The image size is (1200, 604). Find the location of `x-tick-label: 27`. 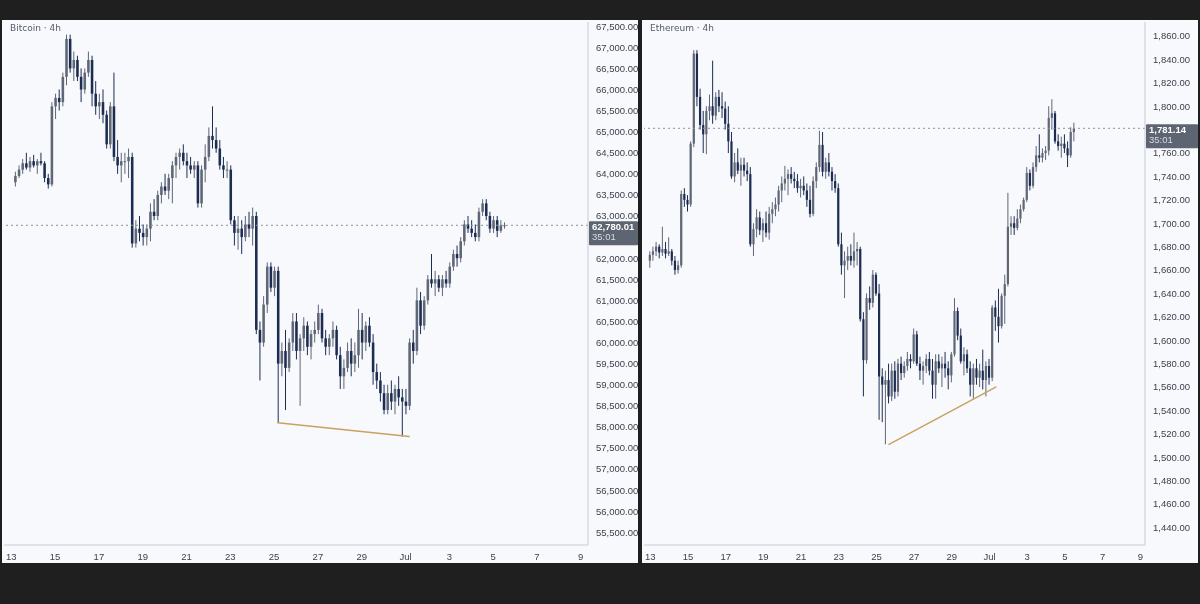

x-tick-label: 27 is located at coordinates (318, 556).